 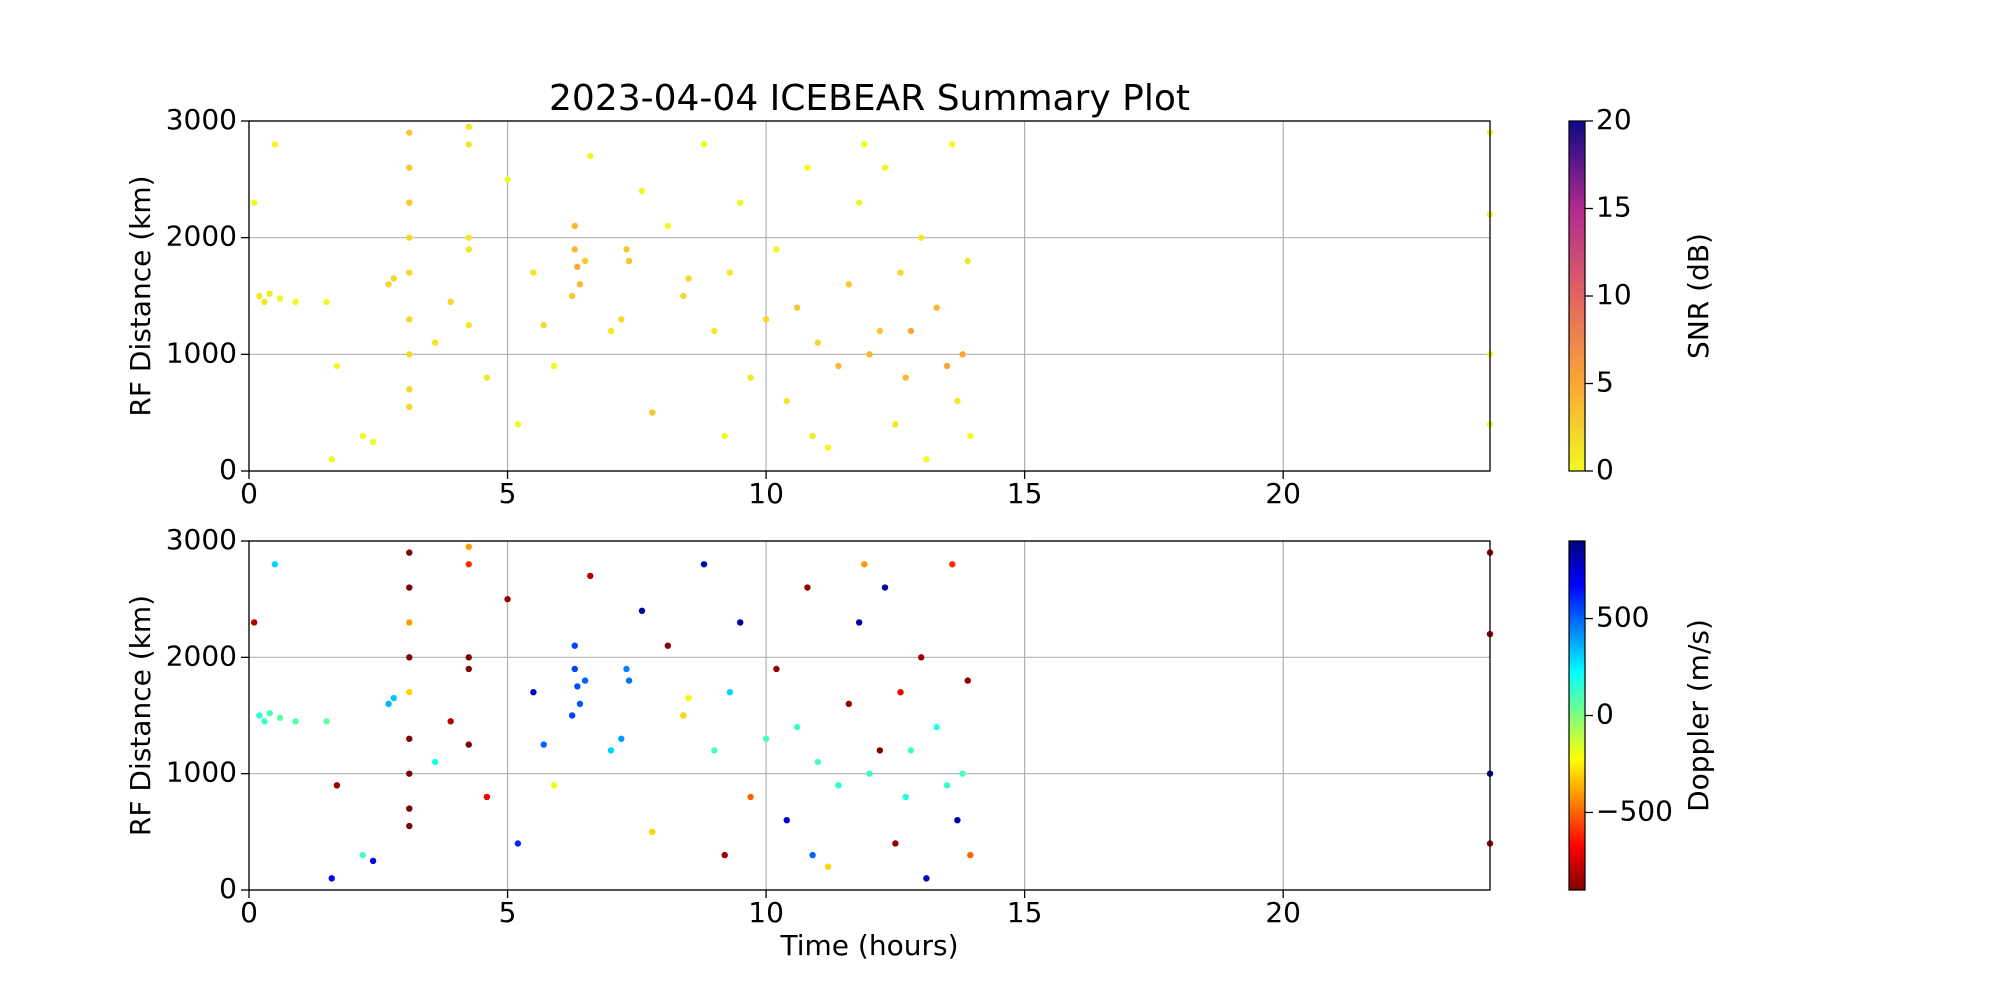 I want to click on colorbar-tick-label: 500, so click(x=1622, y=617).